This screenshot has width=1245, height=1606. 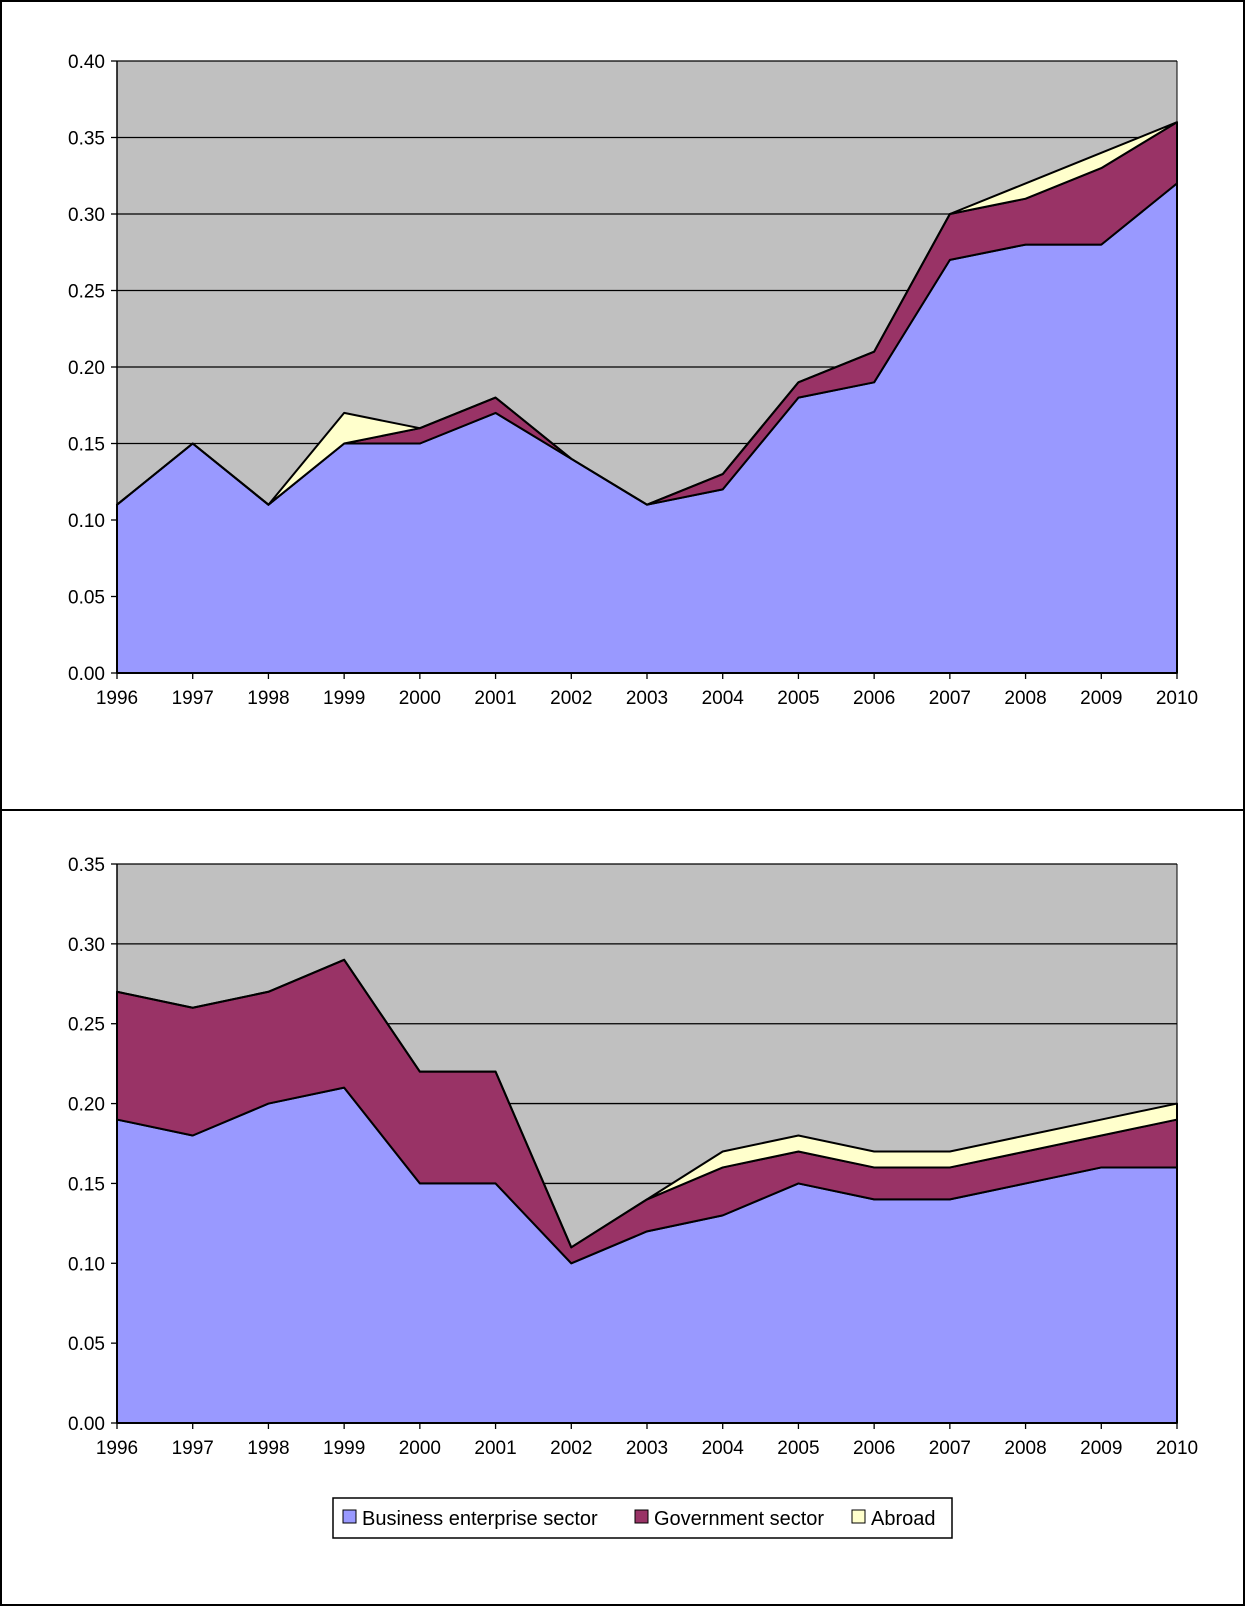 I want to click on legend-swatch-government, so click(x=641, y=1516).